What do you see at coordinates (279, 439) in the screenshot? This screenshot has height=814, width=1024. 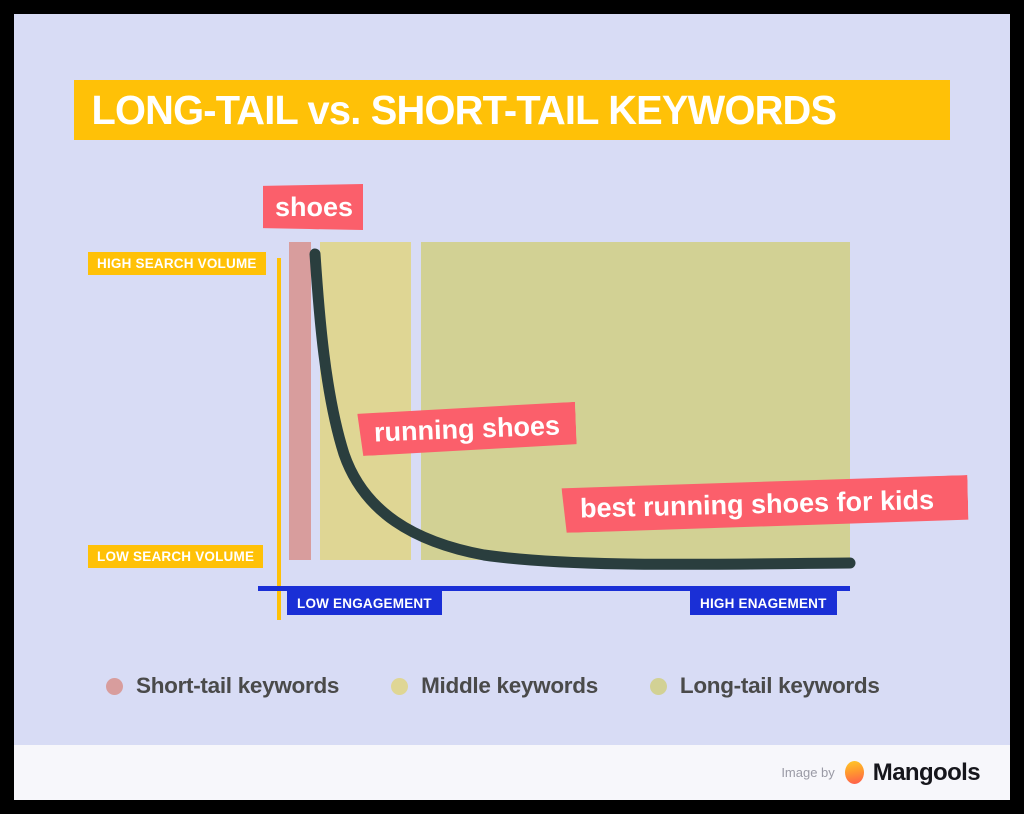 I see `y-axis-line` at bounding box center [279, 439].